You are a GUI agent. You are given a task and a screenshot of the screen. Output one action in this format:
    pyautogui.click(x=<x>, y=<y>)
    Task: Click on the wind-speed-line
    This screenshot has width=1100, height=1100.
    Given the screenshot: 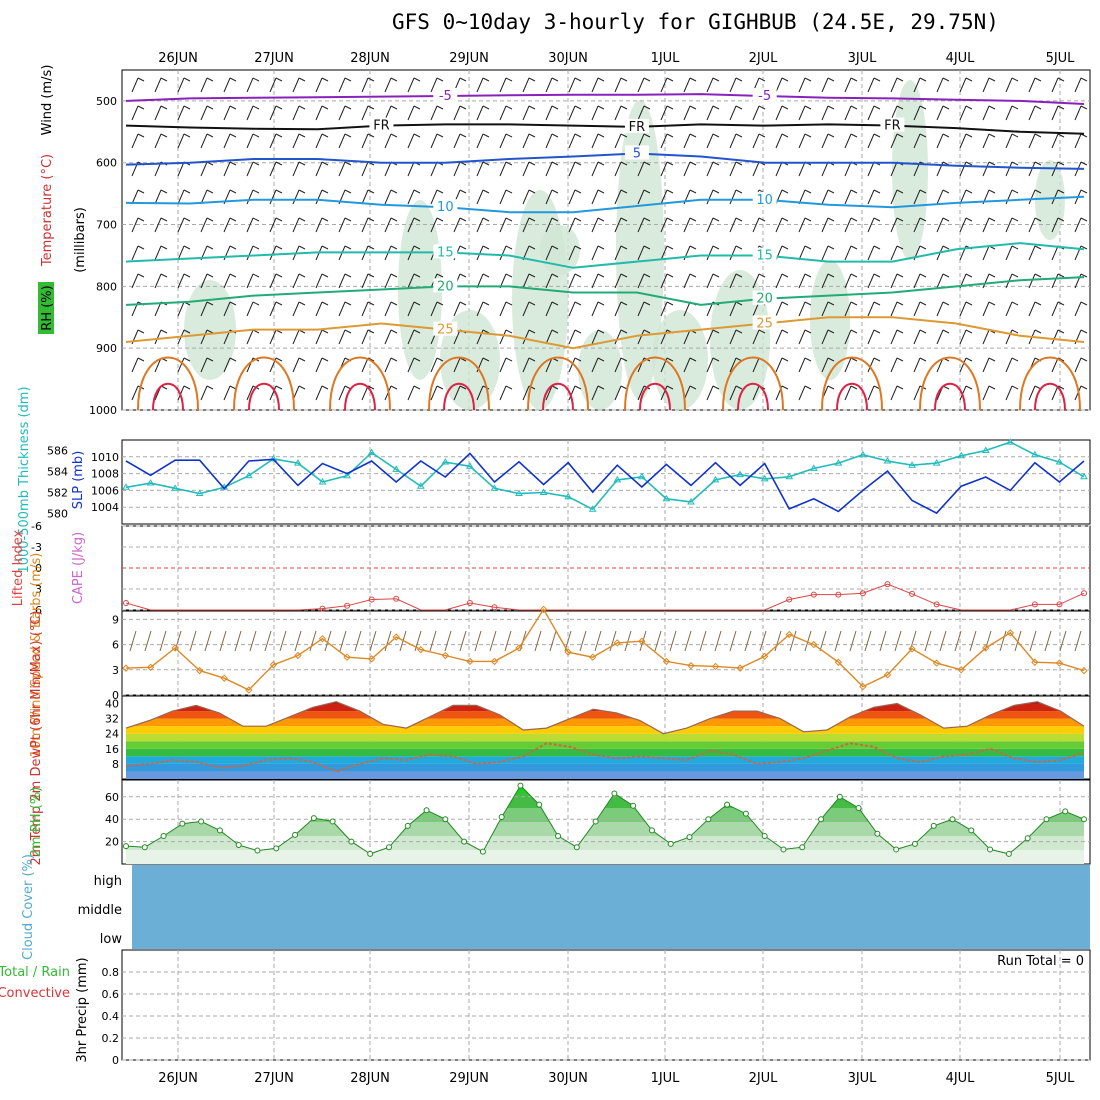 What is the action you would take?
    pyautogui.click(x=605, y=649)
    